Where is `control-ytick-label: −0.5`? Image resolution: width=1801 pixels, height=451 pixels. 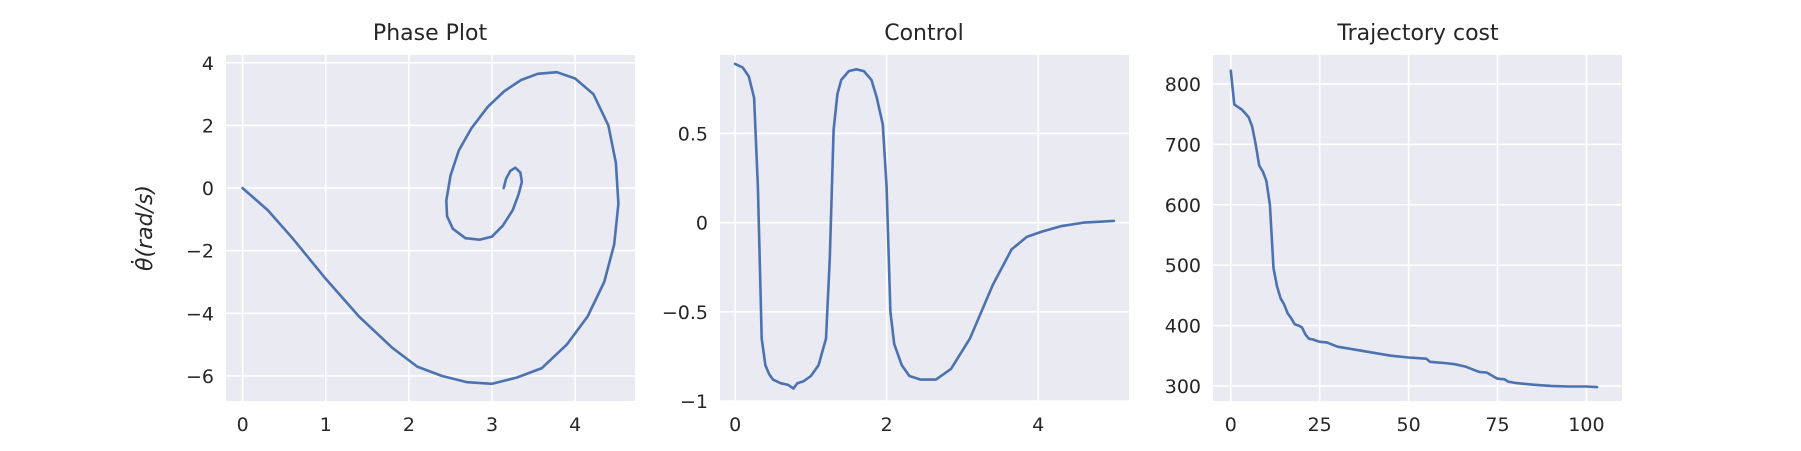
control-ytick-label: −0.5 is located at coordinates (685, 313).